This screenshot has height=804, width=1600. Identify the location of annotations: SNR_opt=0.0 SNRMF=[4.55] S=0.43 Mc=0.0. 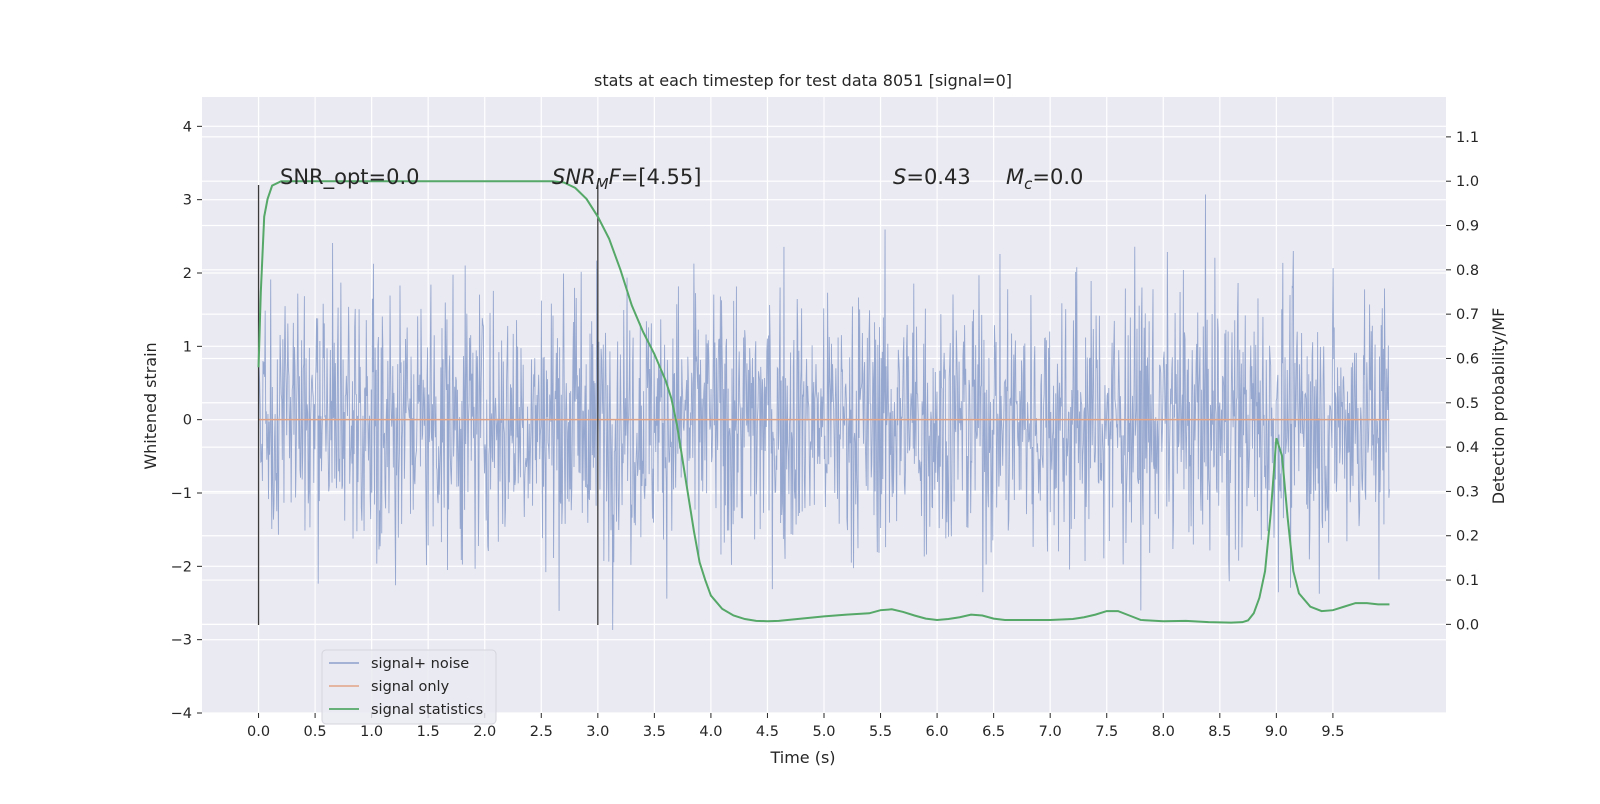
(681, 179).